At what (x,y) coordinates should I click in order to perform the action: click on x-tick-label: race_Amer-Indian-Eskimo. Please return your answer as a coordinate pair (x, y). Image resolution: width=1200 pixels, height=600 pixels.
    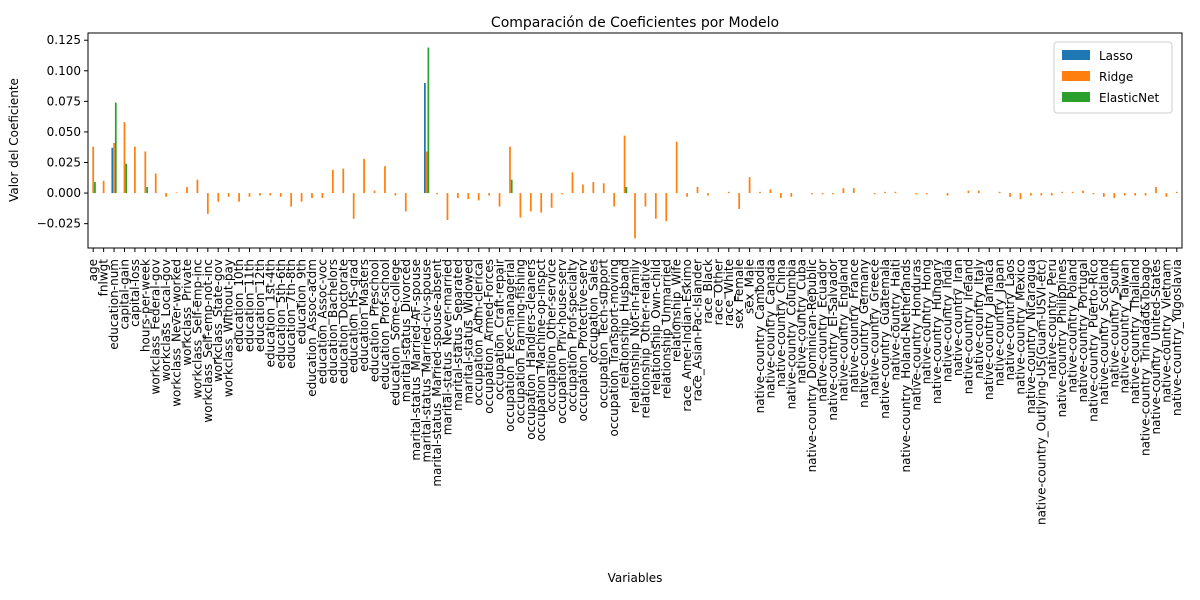
    Looking at the image, I should click on (687, 335).